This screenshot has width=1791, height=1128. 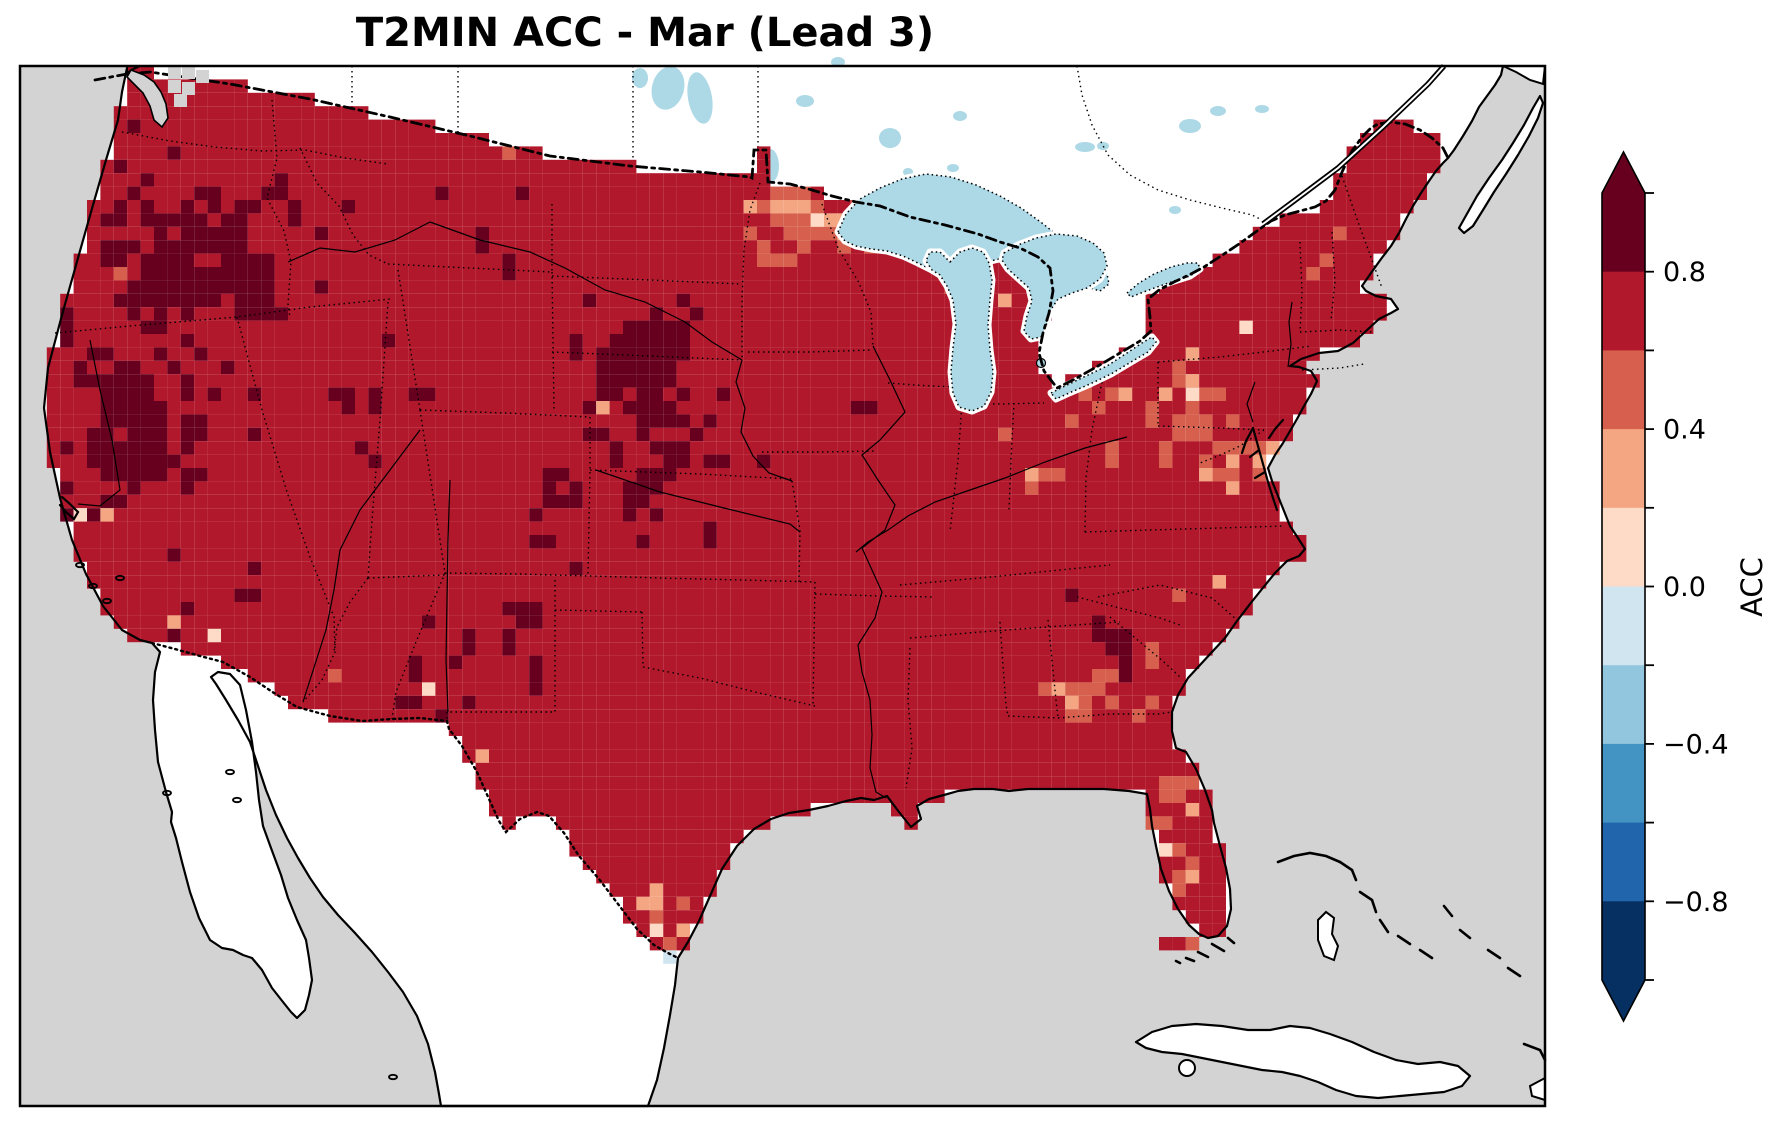 I want to click on state-border, so click(x=409, y=340).